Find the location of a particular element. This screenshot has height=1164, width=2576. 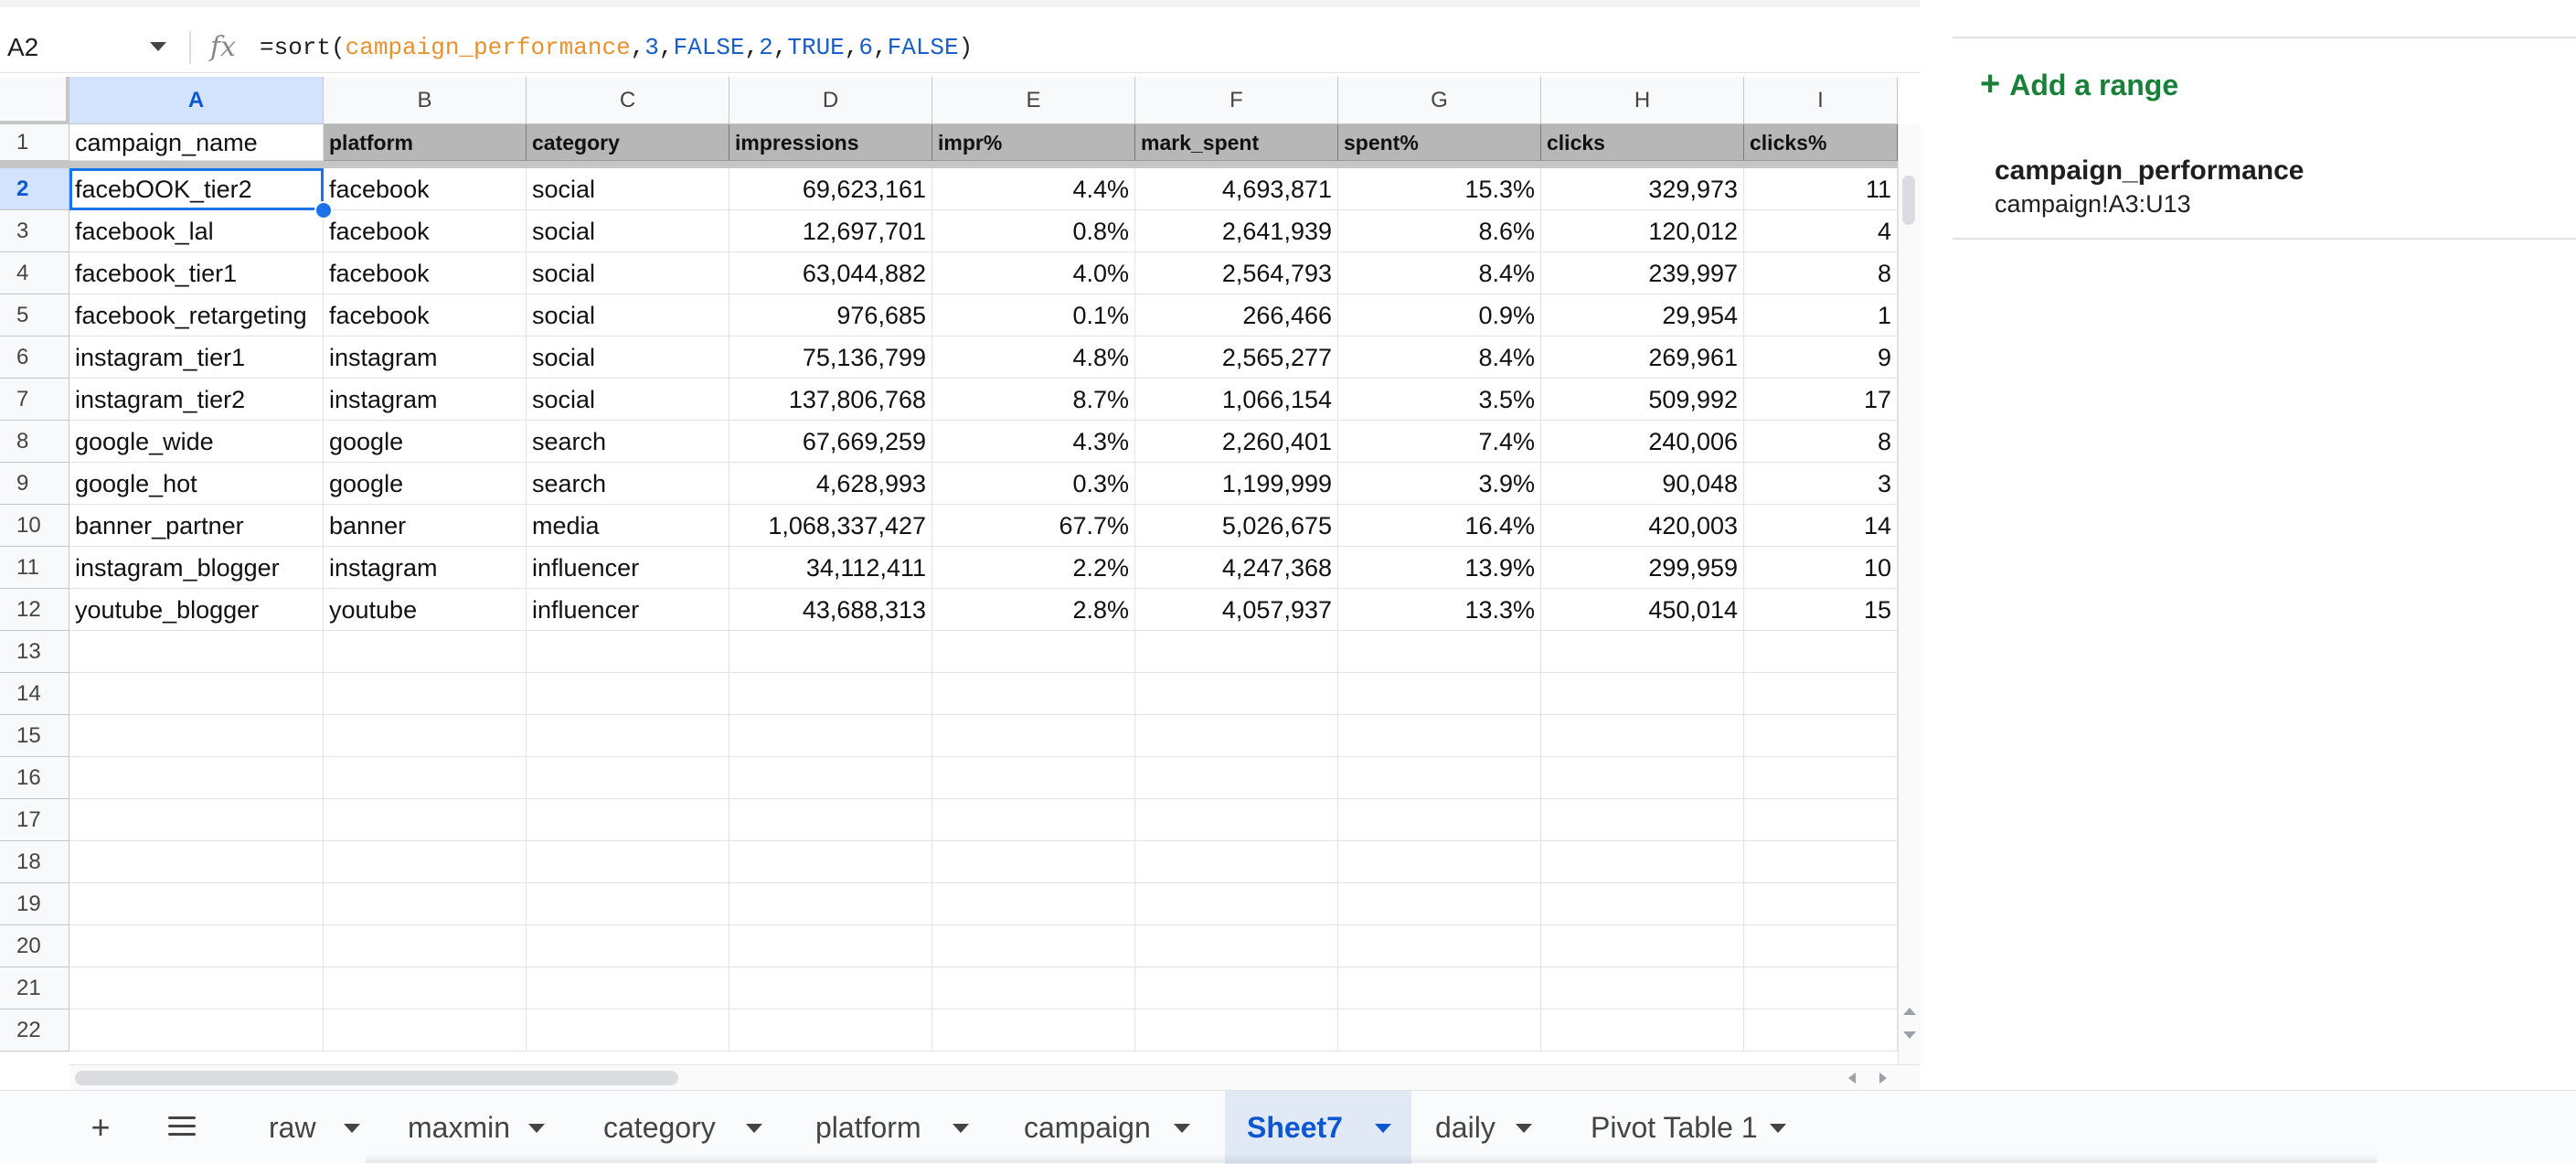

column-header-e: E is located at coordinates (1033, 100).